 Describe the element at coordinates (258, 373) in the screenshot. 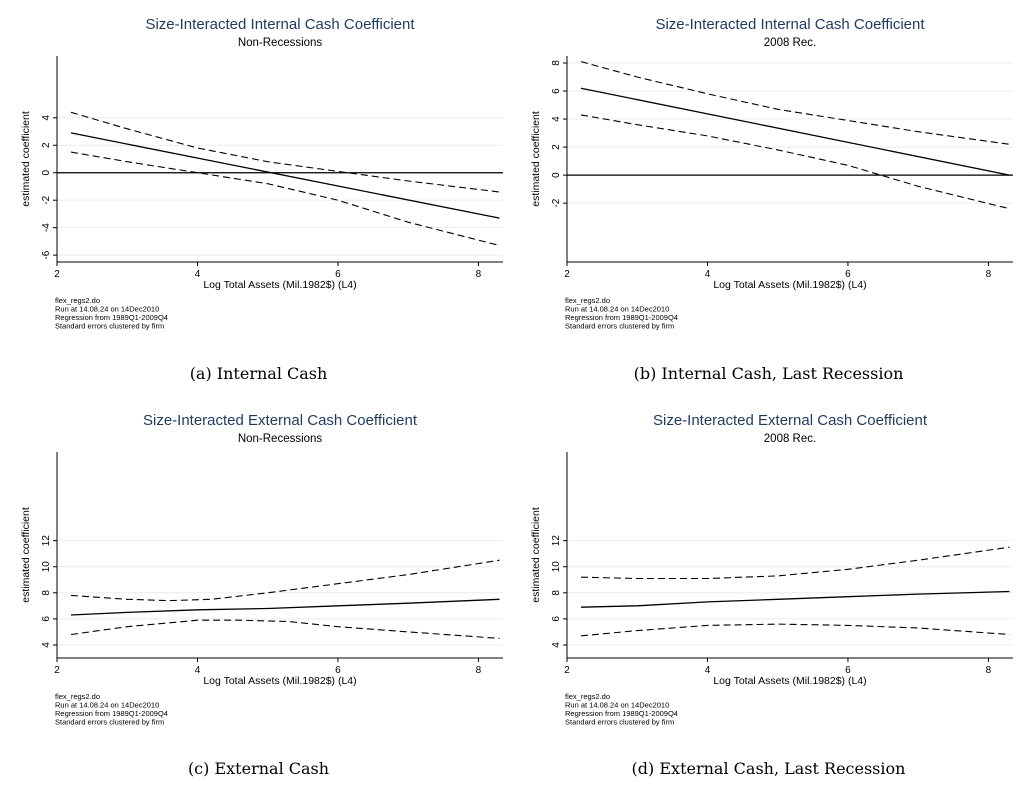

I see `caption-a: (a) Internal Cash` at that location.